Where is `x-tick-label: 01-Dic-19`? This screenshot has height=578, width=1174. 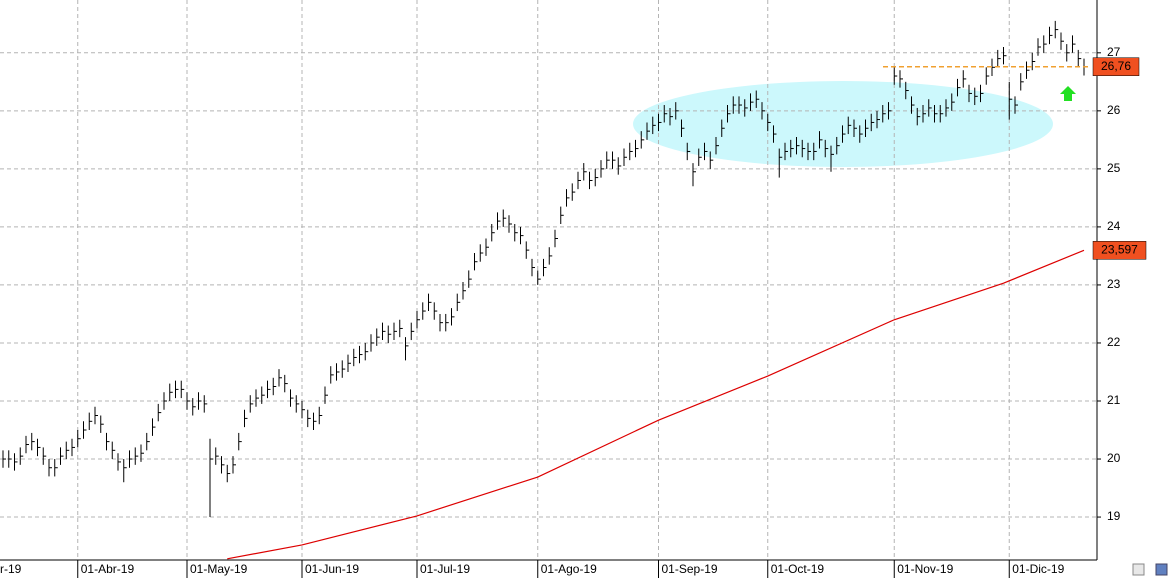
x-tick-label: 01-Dic-19 is located at coordinates (1038, 569).